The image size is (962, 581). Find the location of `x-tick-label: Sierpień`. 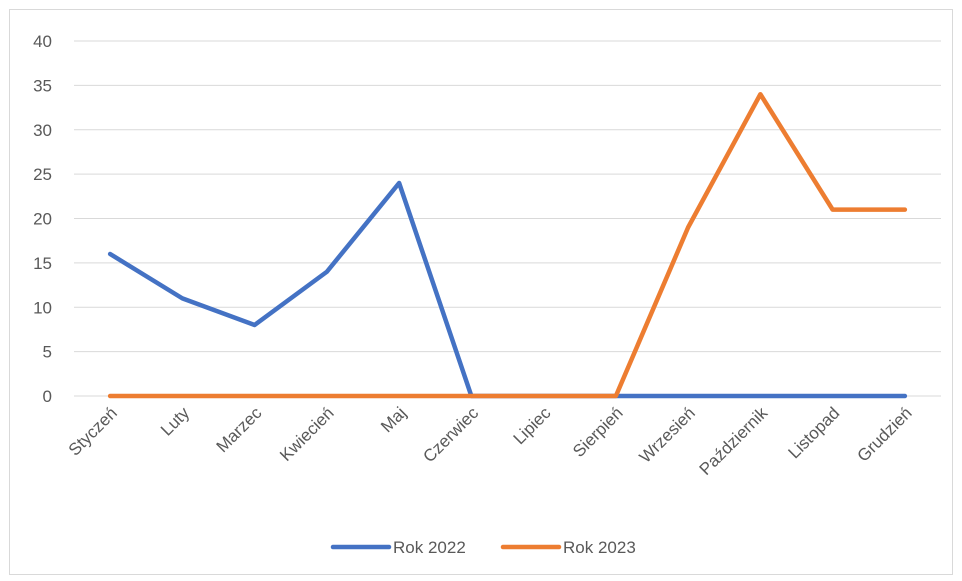

x-tick-label: Sierpień is located at coordinates (598, 432).